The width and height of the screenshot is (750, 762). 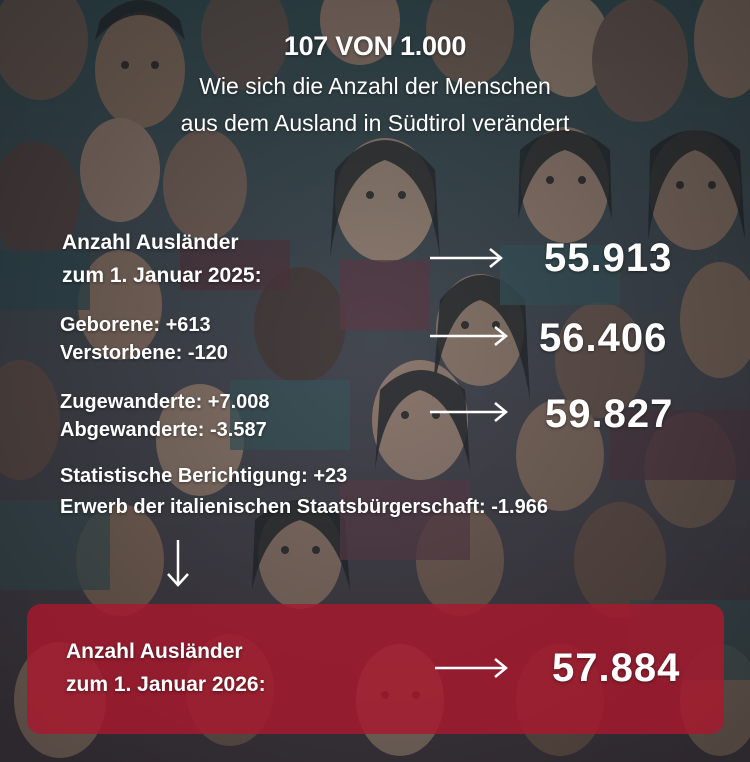 What do you see at coordinates (163, 430) in the screenshot?
I see `emigration-line: Abgewanderte: -3.587` at bounding box center [163, 430].